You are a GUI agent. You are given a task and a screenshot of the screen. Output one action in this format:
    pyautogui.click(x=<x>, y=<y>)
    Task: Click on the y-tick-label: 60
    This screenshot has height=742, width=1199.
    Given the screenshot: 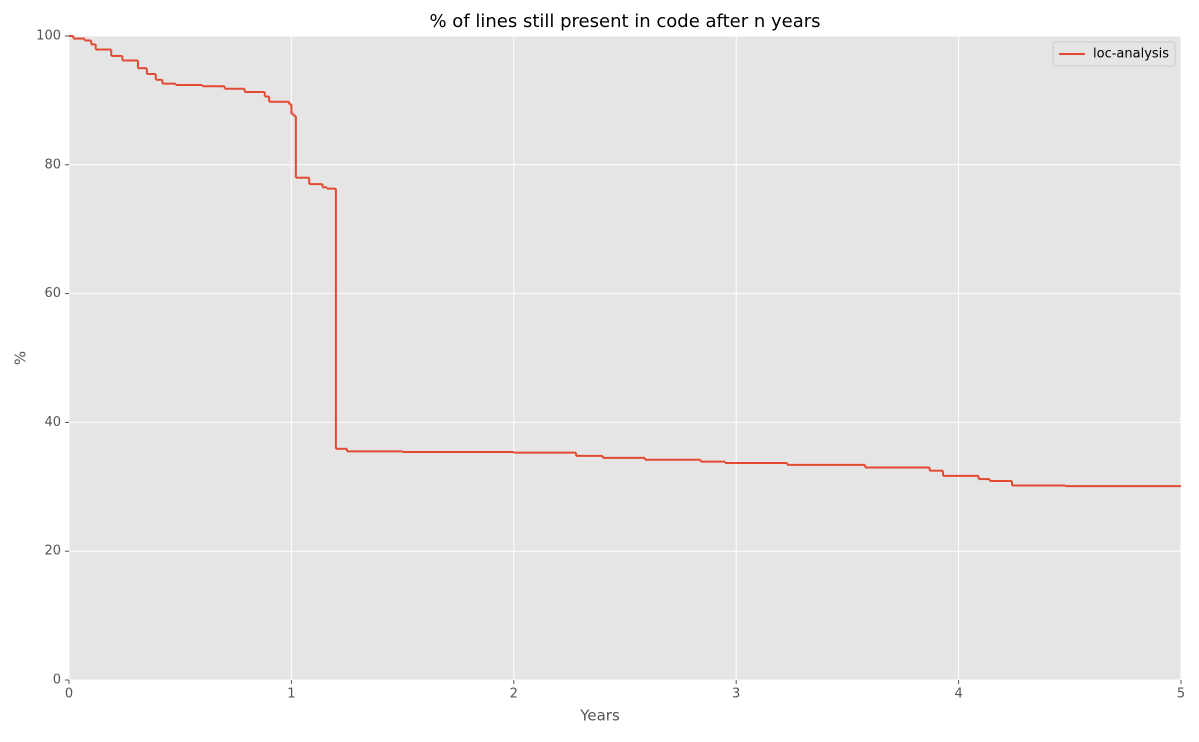 What is the action you would take?
    pyautogui.click(x=52, y=293)
    